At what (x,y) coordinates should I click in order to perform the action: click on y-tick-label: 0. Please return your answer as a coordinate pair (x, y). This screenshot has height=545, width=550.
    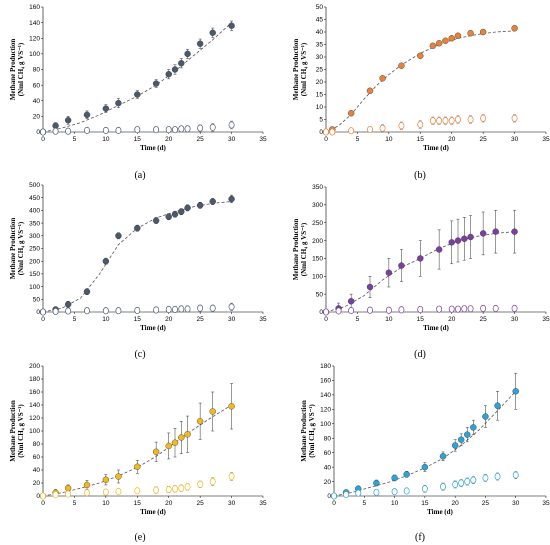
    Looking at the image, I should click on (329, 496).